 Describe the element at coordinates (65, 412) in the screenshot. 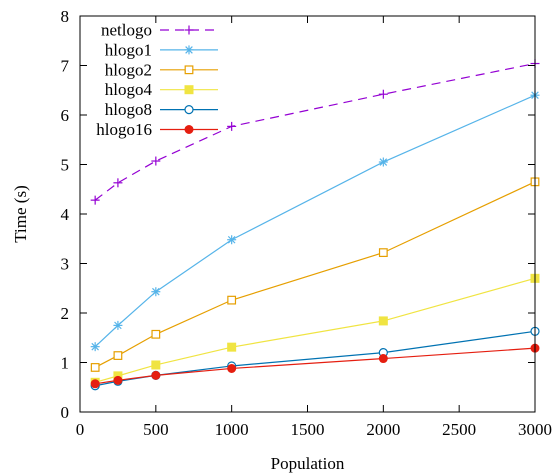

I see `y-tick-label: 0` at that location.